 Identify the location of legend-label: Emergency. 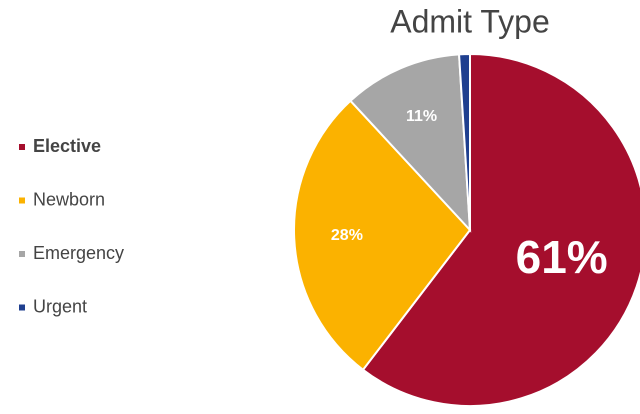
(78, 253).